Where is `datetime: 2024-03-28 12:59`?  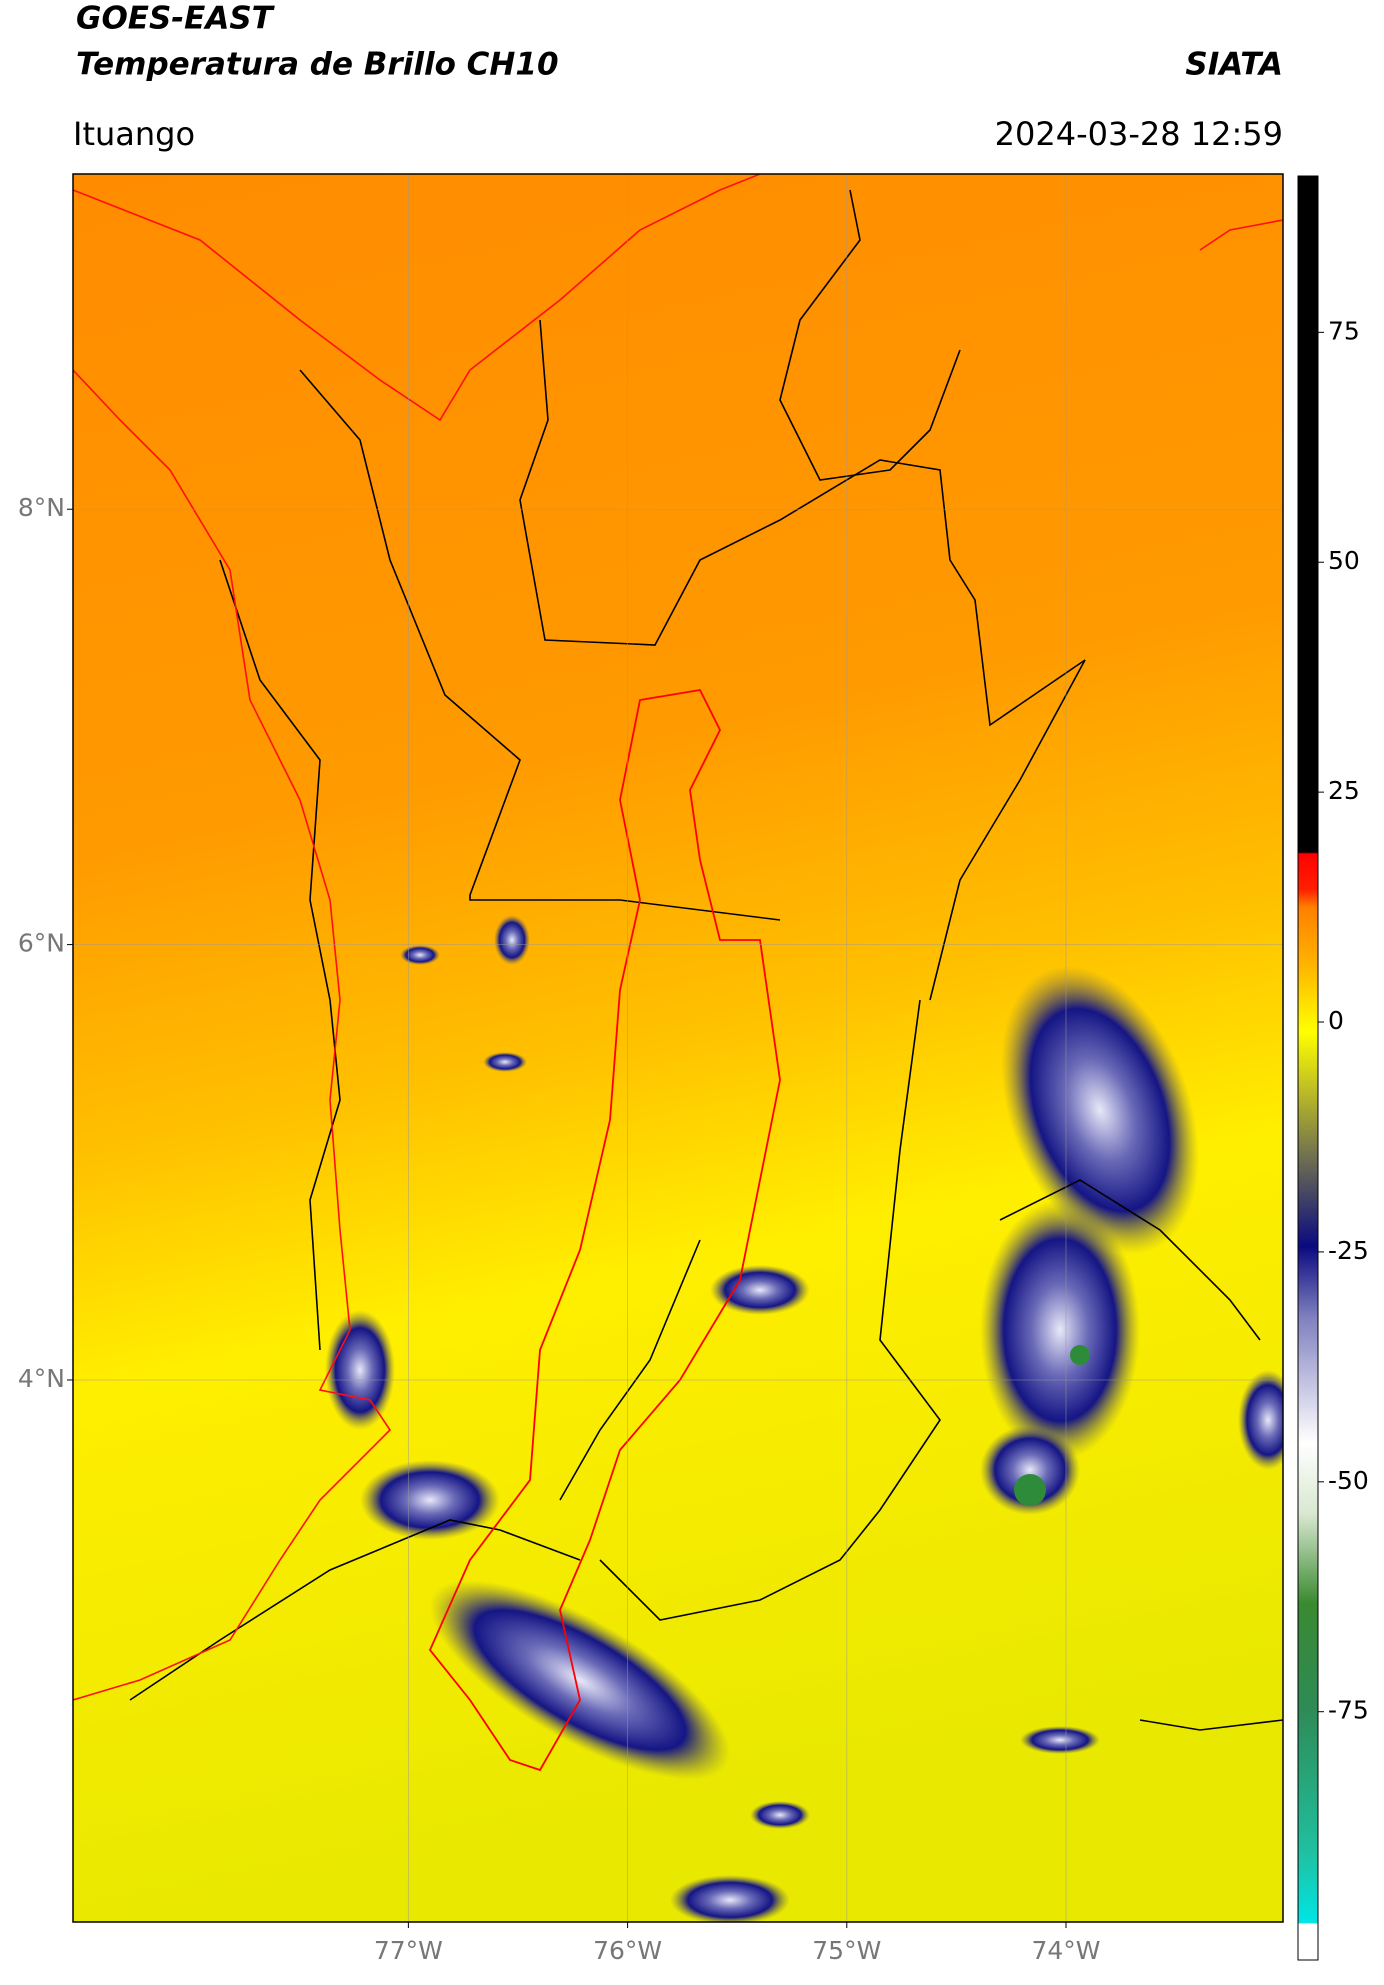 datetime: 2024-03-28 12:59 is located at coordinates (1139, 134).